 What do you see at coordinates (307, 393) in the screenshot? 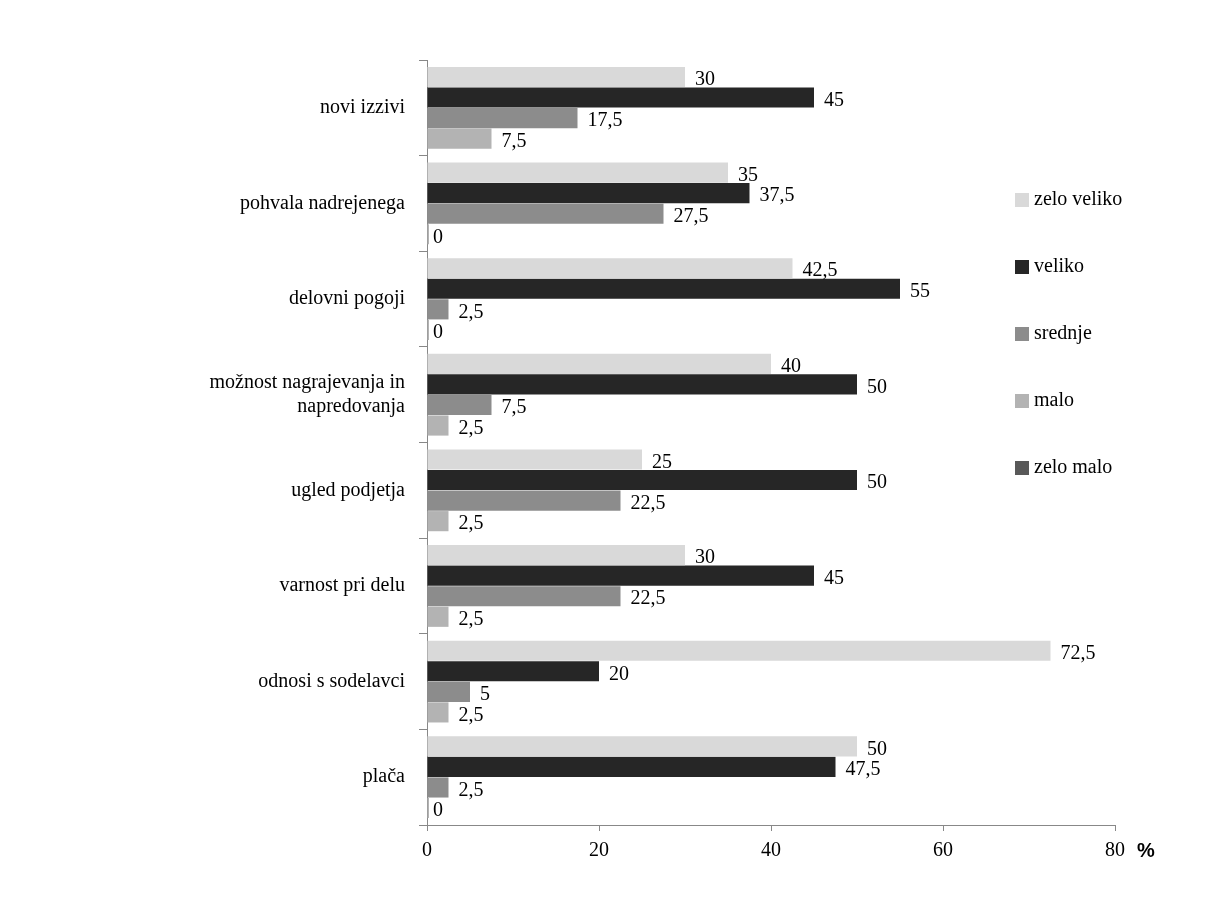
I see `y-tick-label: možnost nagrajevanja in napredovanja` at bounding box center [307, 393].